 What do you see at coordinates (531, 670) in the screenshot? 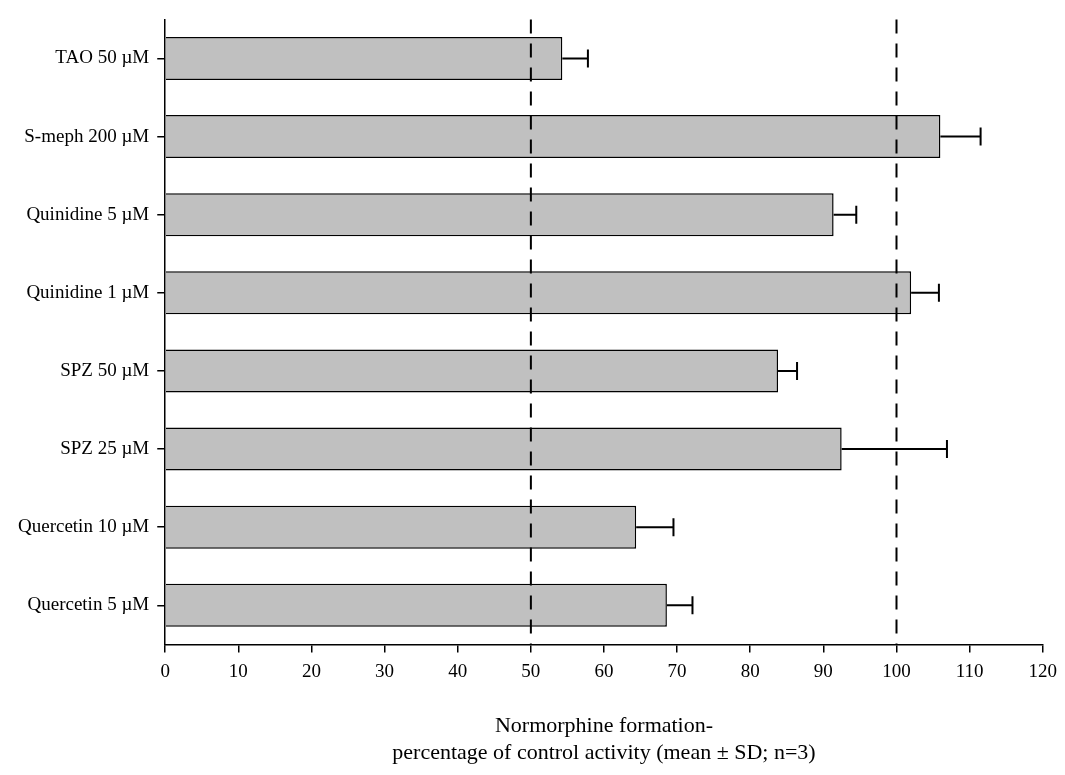
I see `x-tick-label: 50` at bounding box center [531, 670].